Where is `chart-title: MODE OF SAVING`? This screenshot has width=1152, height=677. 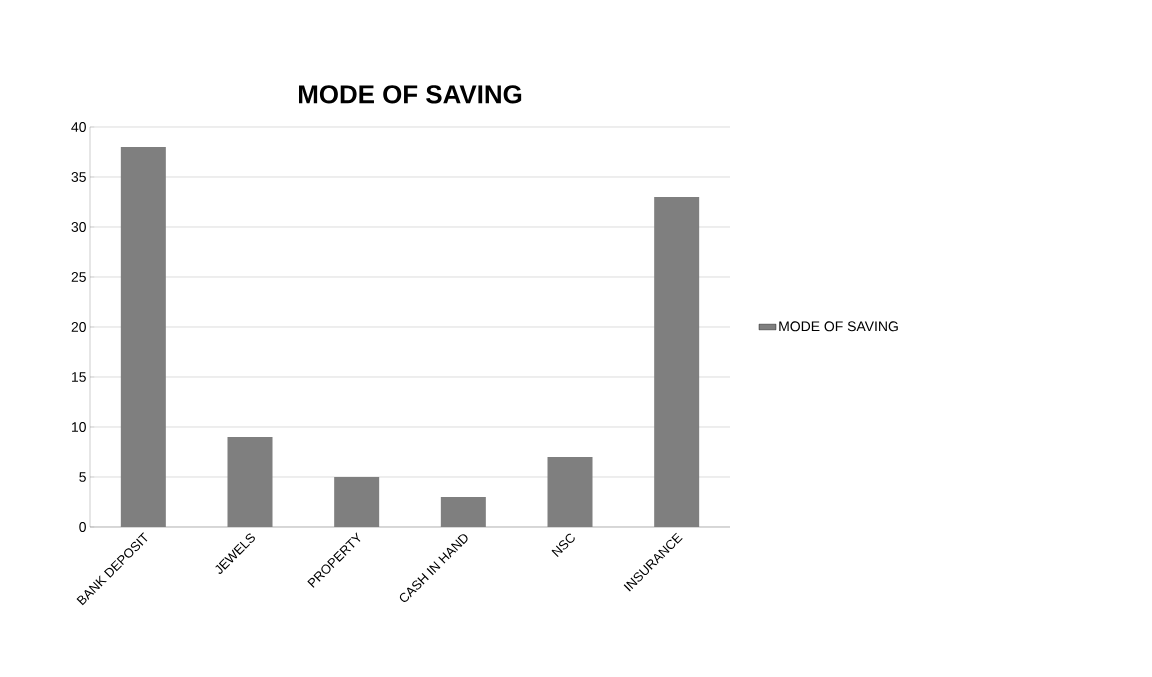 chart-title: MODE OF SAVING is located at coordinates (410, 94).